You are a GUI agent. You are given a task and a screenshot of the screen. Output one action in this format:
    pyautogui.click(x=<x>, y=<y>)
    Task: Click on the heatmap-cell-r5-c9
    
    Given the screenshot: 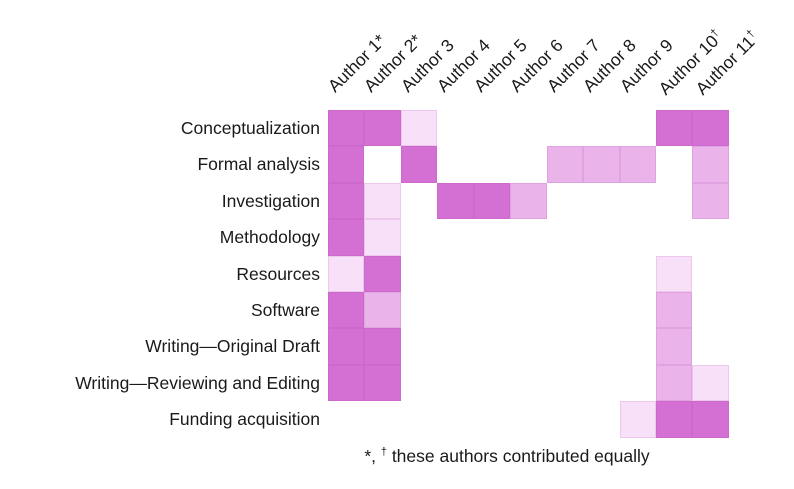 What is the action you would take?
    pyautogui.click(x=638, y=274)
    